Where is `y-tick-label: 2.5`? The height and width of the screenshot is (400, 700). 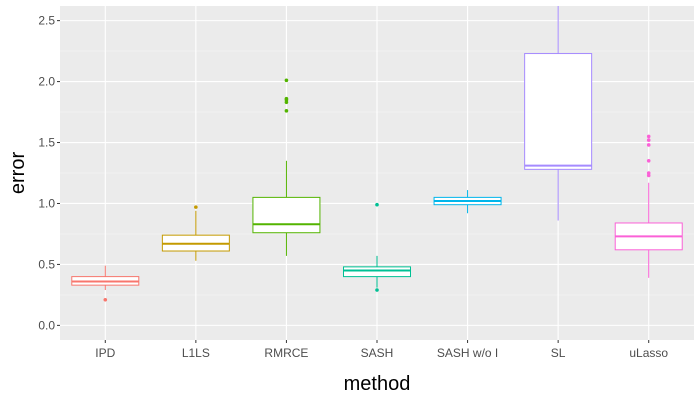
y-tick-label: 2.5 is located at coordinates (46, 21).